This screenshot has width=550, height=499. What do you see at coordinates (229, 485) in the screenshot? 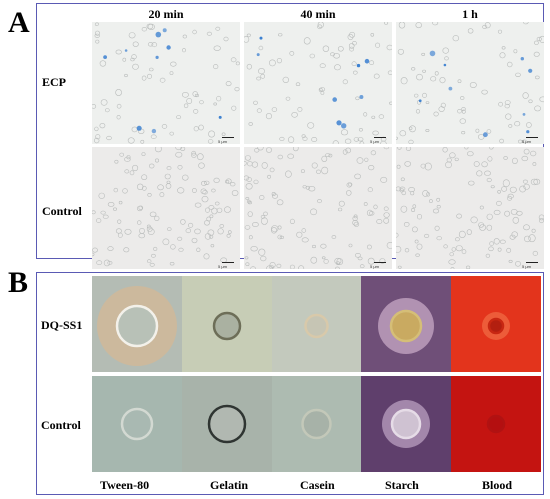
I see `label-gelatin: Gelatin` at bounding box center [229, 485].